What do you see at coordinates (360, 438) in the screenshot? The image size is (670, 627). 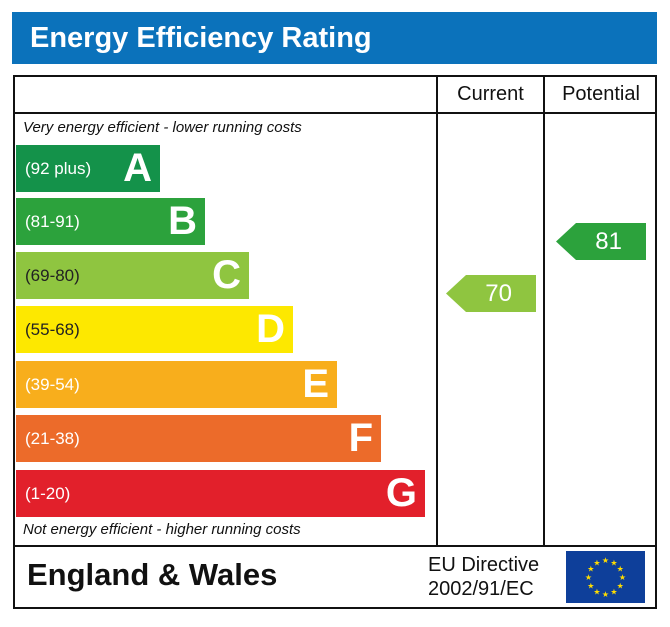 I see `band-letter: F` at bounding box center [360, 438].